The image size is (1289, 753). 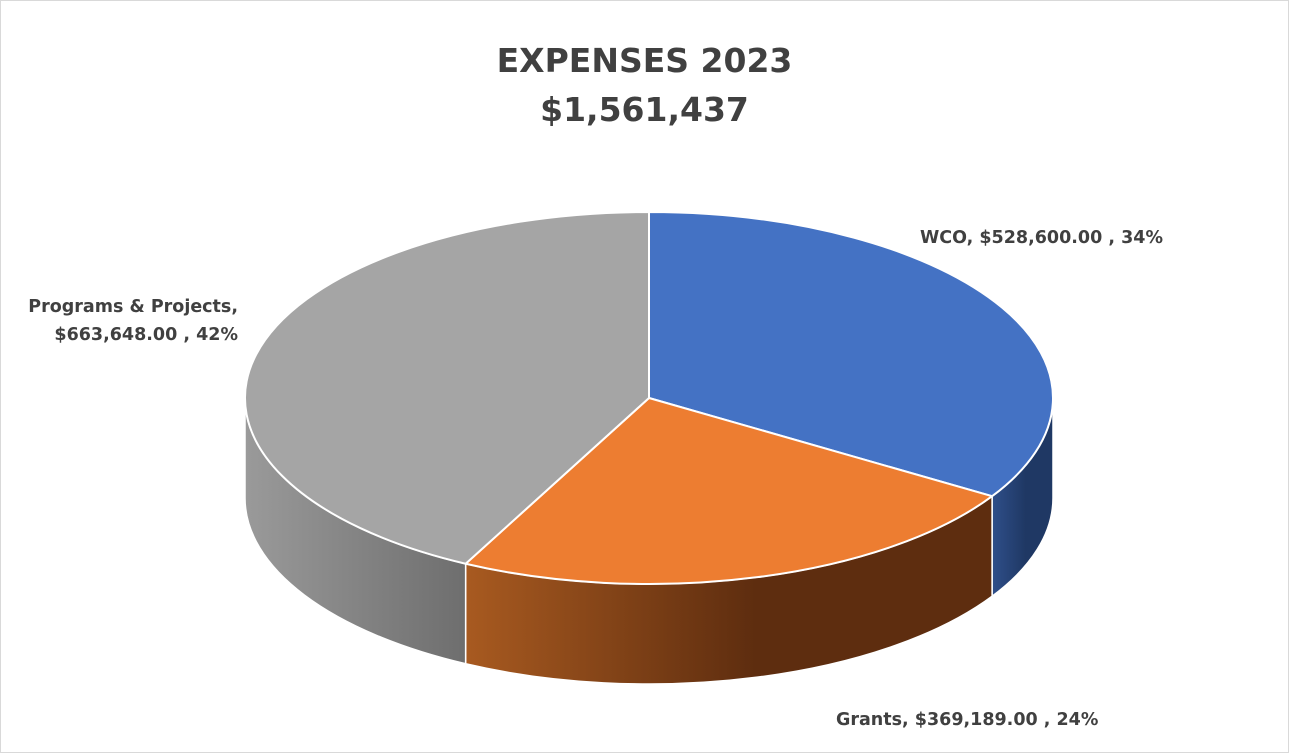 What do you see at coordinates (729, 491) in the screenshot?
I see `pie-slice-grants` at bounding box center [729, 491].